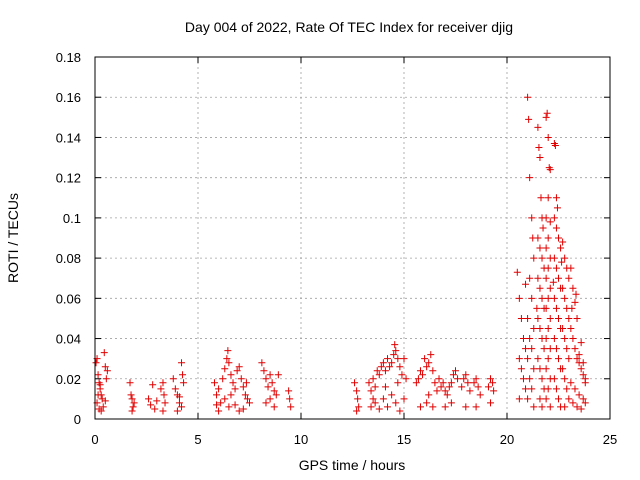 This screenshot has height=480, width=640. Describe the element at coordinates (68, 57) in the screenshot. I see `y-tick-label: 0.18` at that location.